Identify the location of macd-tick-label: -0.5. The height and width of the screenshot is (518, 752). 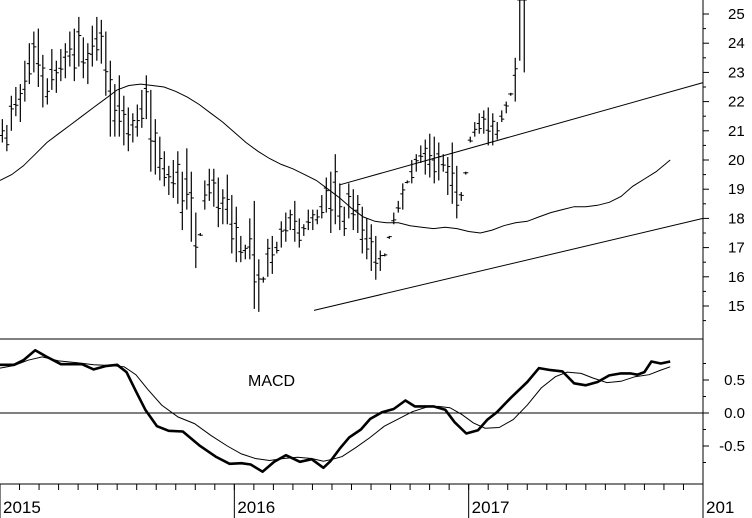
(732, 446).